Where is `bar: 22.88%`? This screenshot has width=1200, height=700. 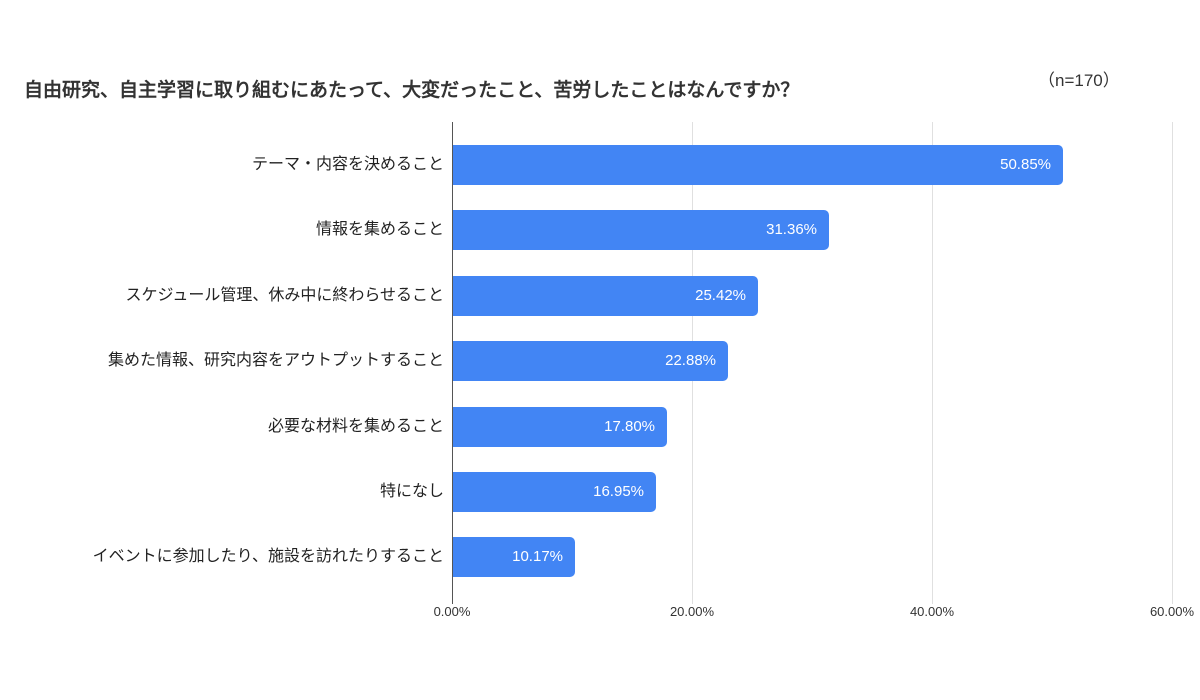 bar: 22.88% is located at coordinates (590, 361).